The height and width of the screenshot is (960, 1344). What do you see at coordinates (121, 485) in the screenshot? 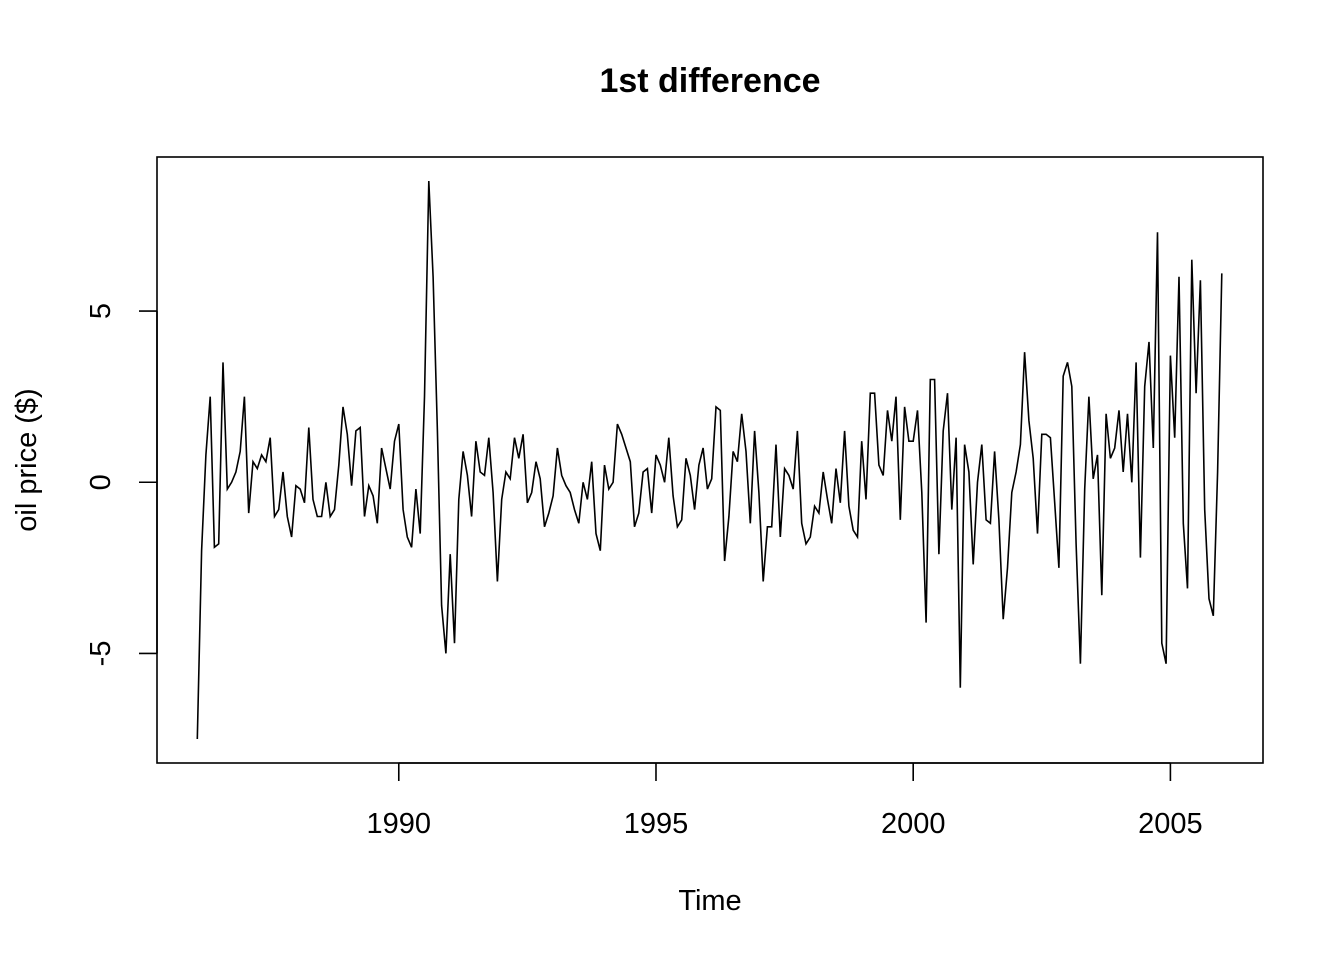
I see `y-axis: -5 0 5` at bounding box center [121, 485].